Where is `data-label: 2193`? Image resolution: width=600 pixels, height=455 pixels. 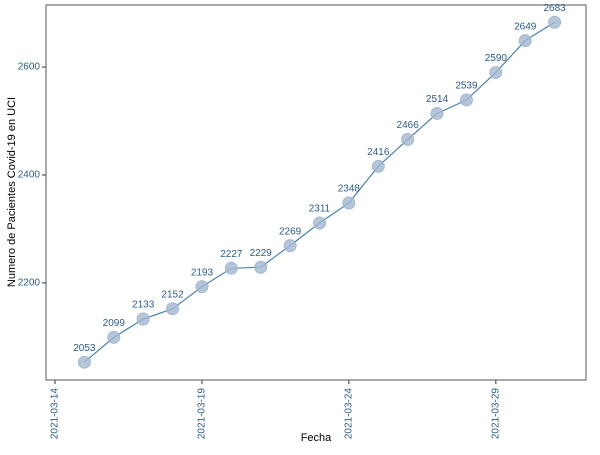 data-label: 2193 is located at coordinates (202, 272).